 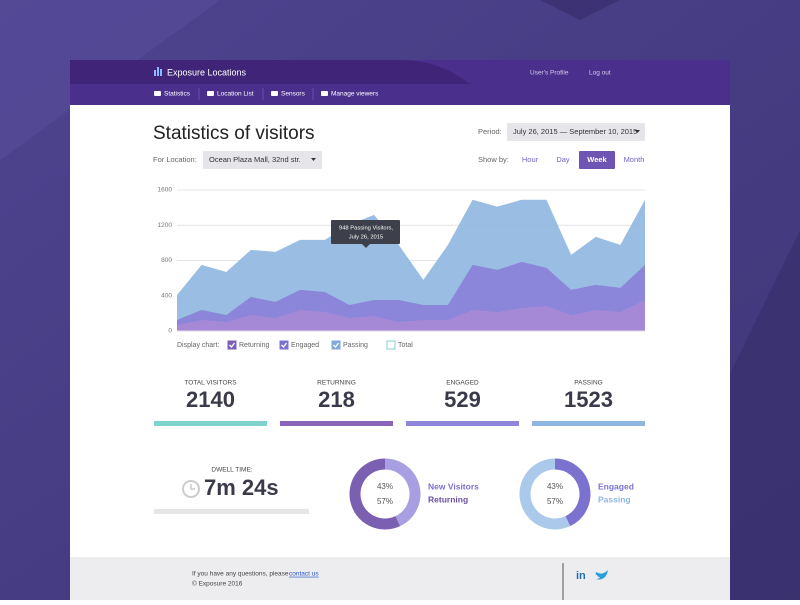 What do you see at coordinates (231, 470) in the screenshot?
I see `dwell-label: DWELL TIME:` at bounding box center [231, 470].